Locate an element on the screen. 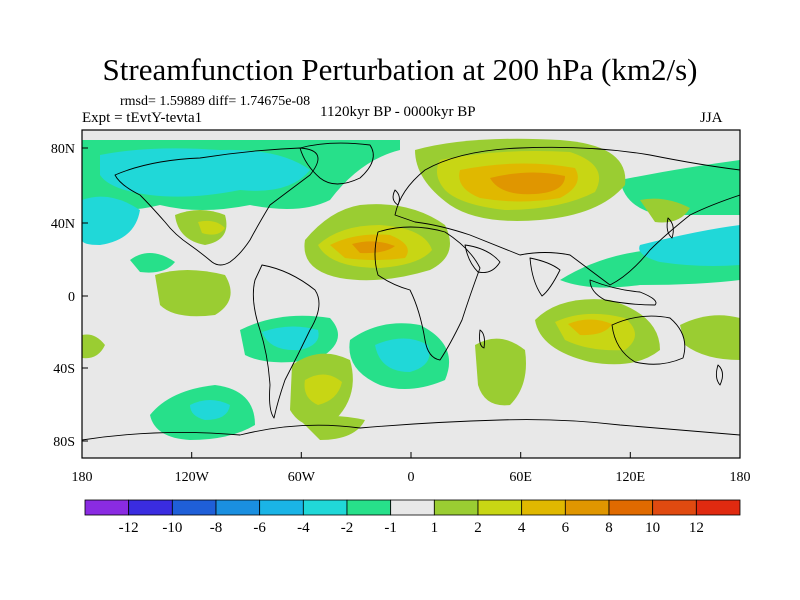 This screenshot has width=800, height=600. lon-label: 60E is located at coordinates (520, 477).